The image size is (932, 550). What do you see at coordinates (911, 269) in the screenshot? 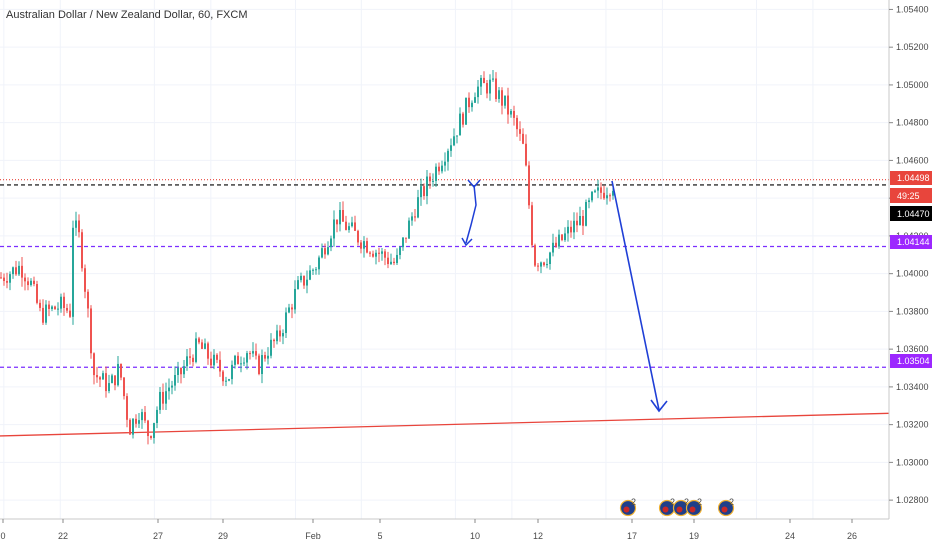
I see `price-tags: 1.04498 49:25 1.04470 1.04144 1.03504` at bounding box center [911, 269].